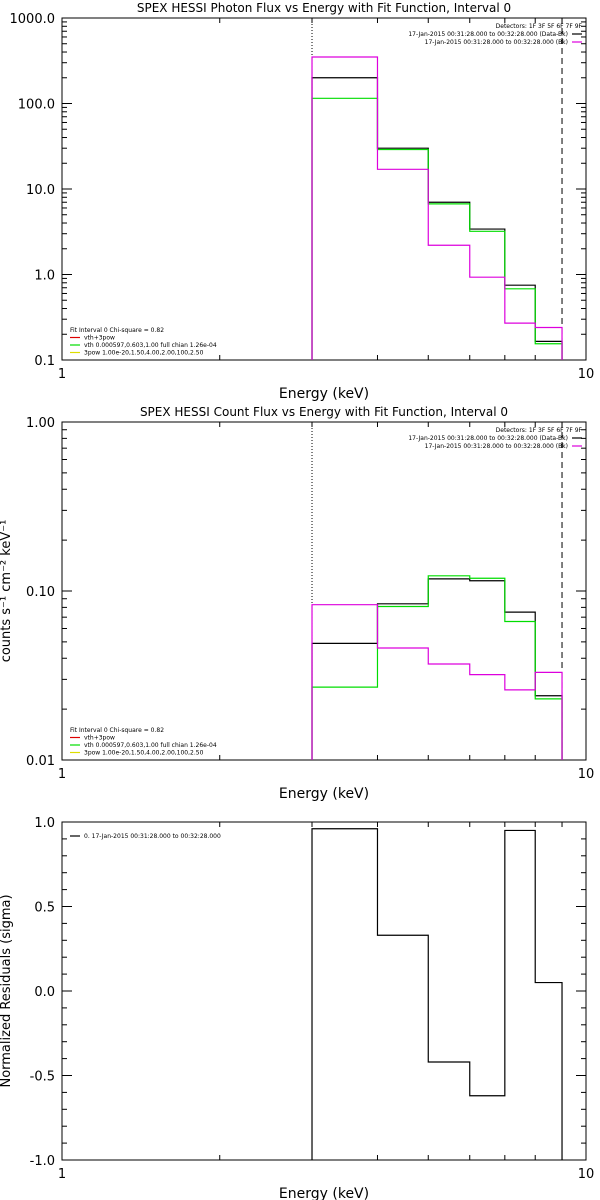  I want to click on y-tick-label: 0.0, so click(44, 992).